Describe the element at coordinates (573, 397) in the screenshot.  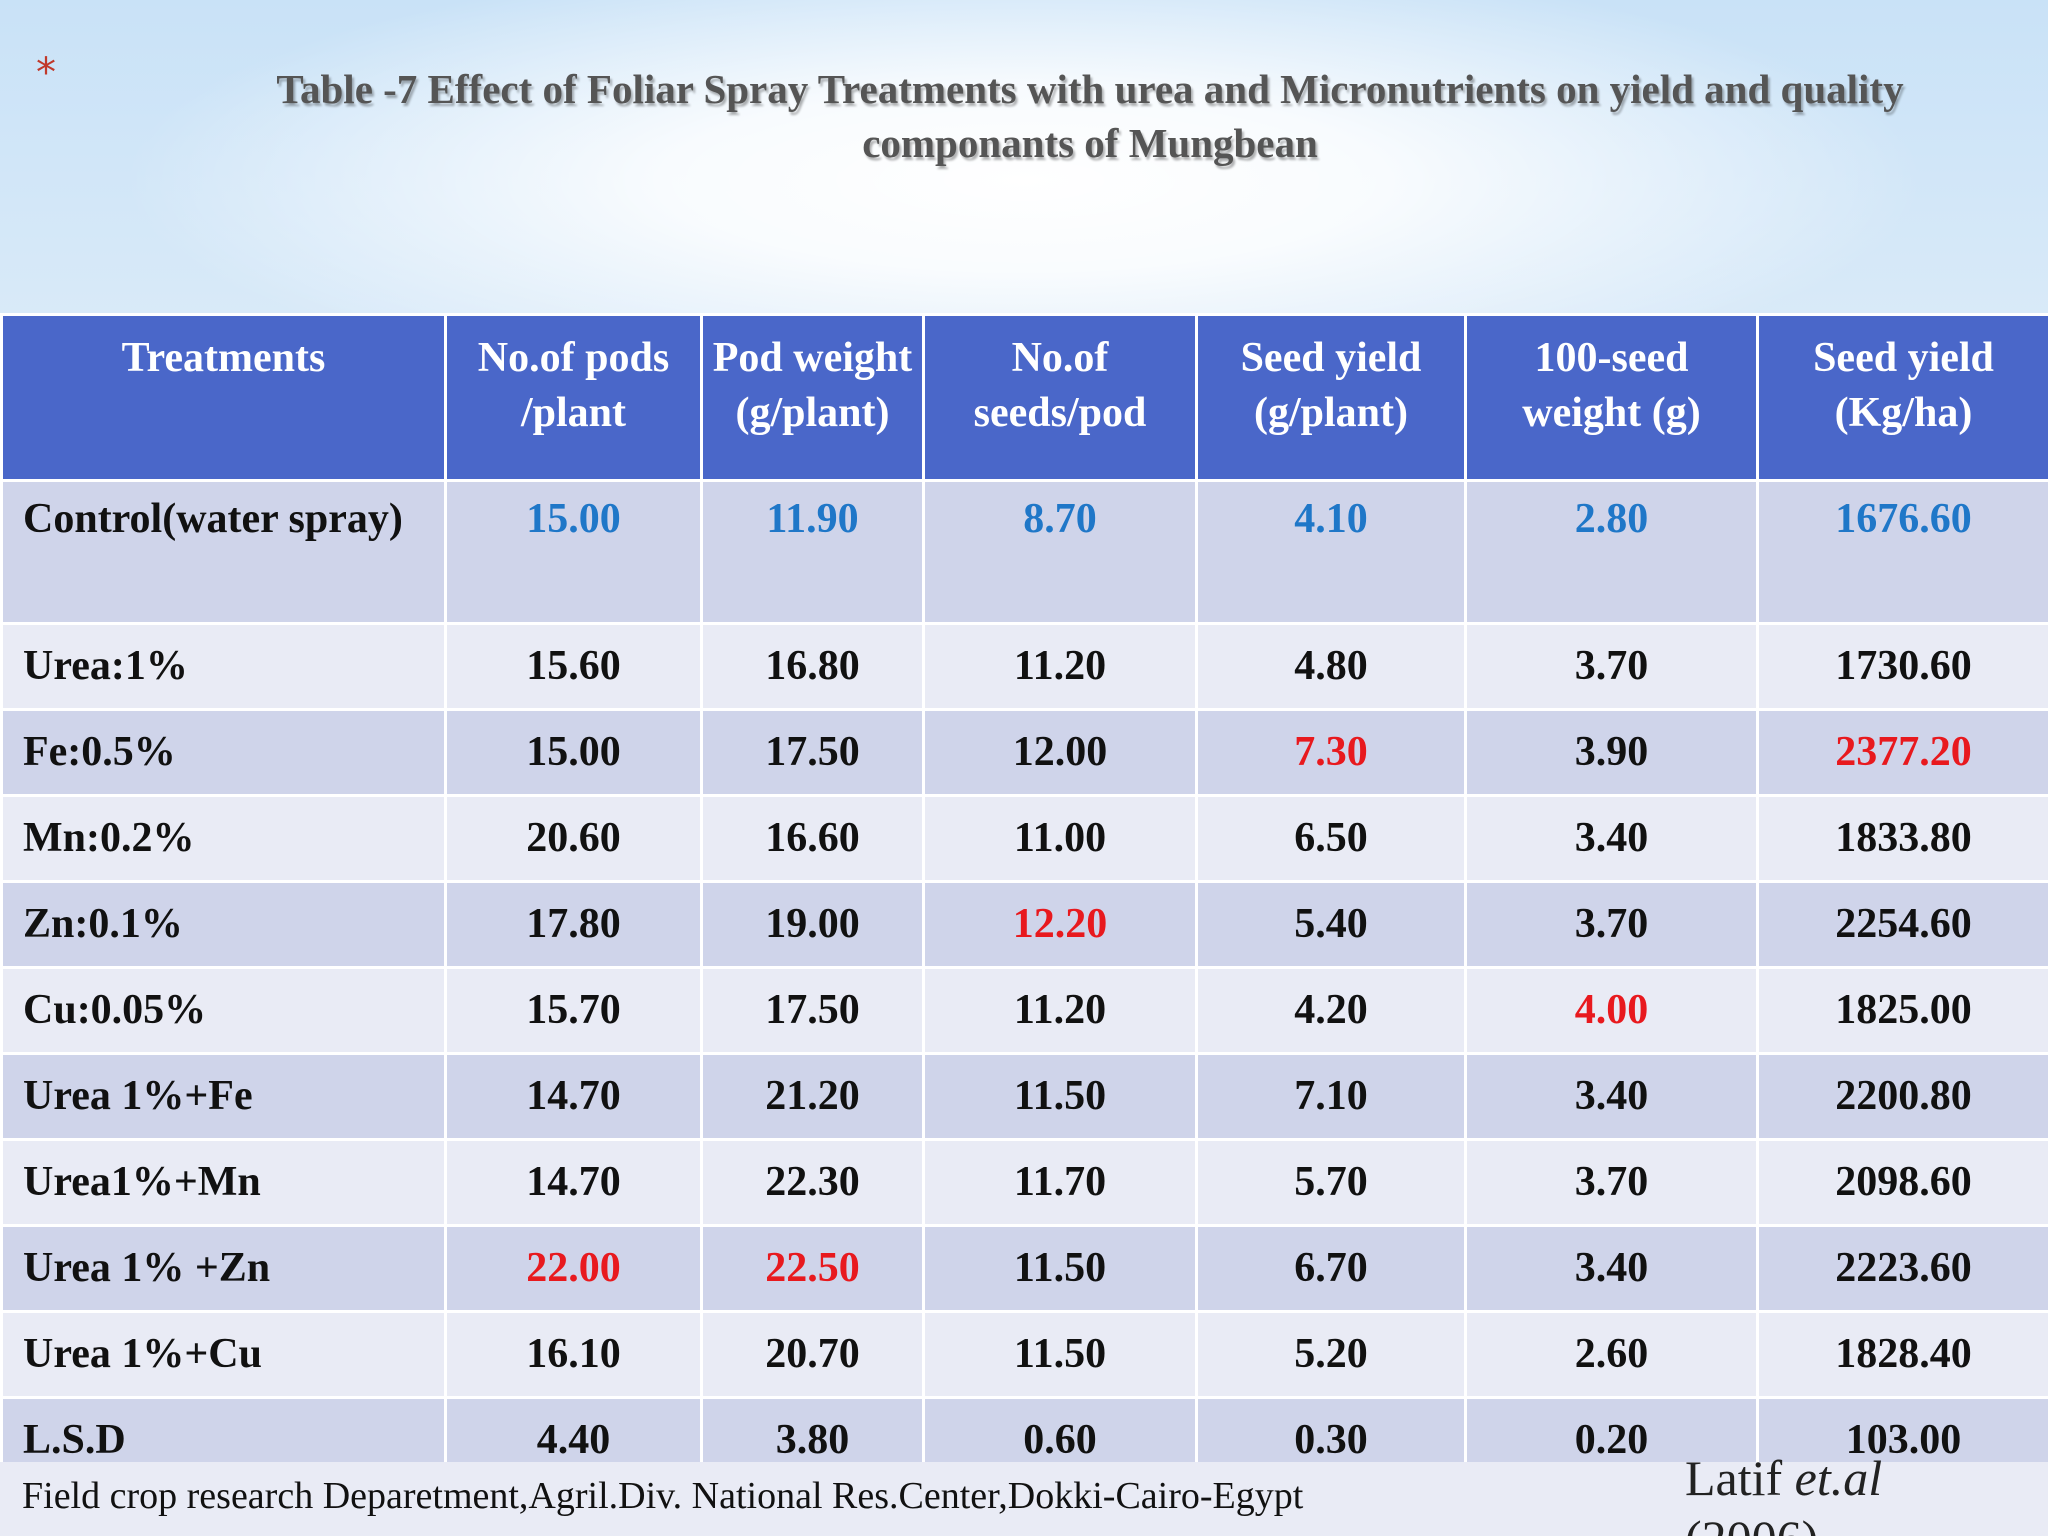
I see `header-pods-per-plant: No.of pods /plant` at that location.